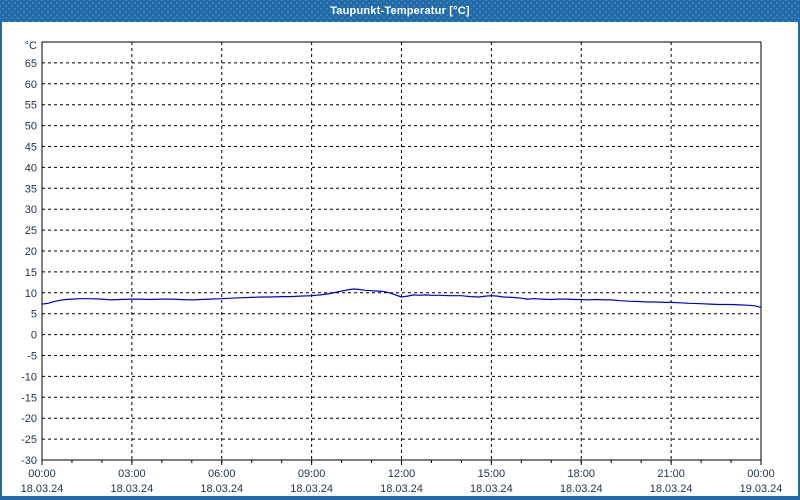  What do you see at coordinates (29, 440) in the screenshot?
I see `y-tick-label: -25` at bounding box center [29, 440].